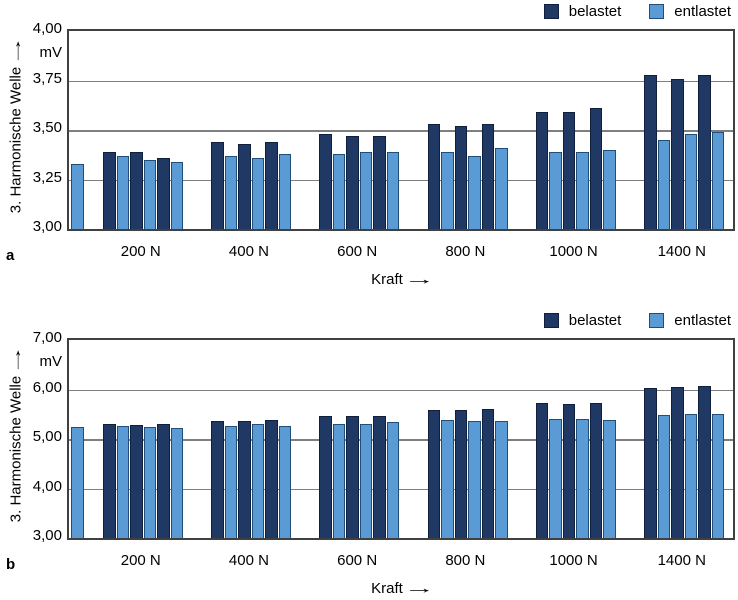 The image size is (738, 600). I want to click on y-tick-label: 4,00, so click(47, 486).